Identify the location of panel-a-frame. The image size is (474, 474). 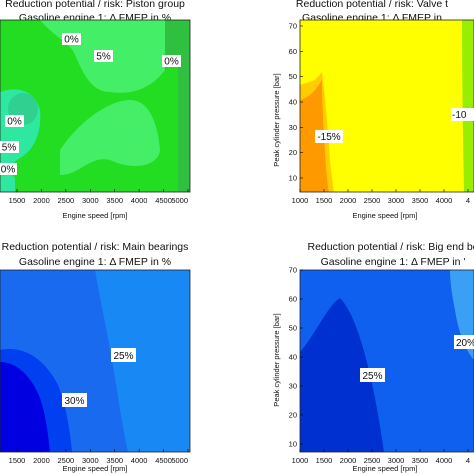
(95, 106).